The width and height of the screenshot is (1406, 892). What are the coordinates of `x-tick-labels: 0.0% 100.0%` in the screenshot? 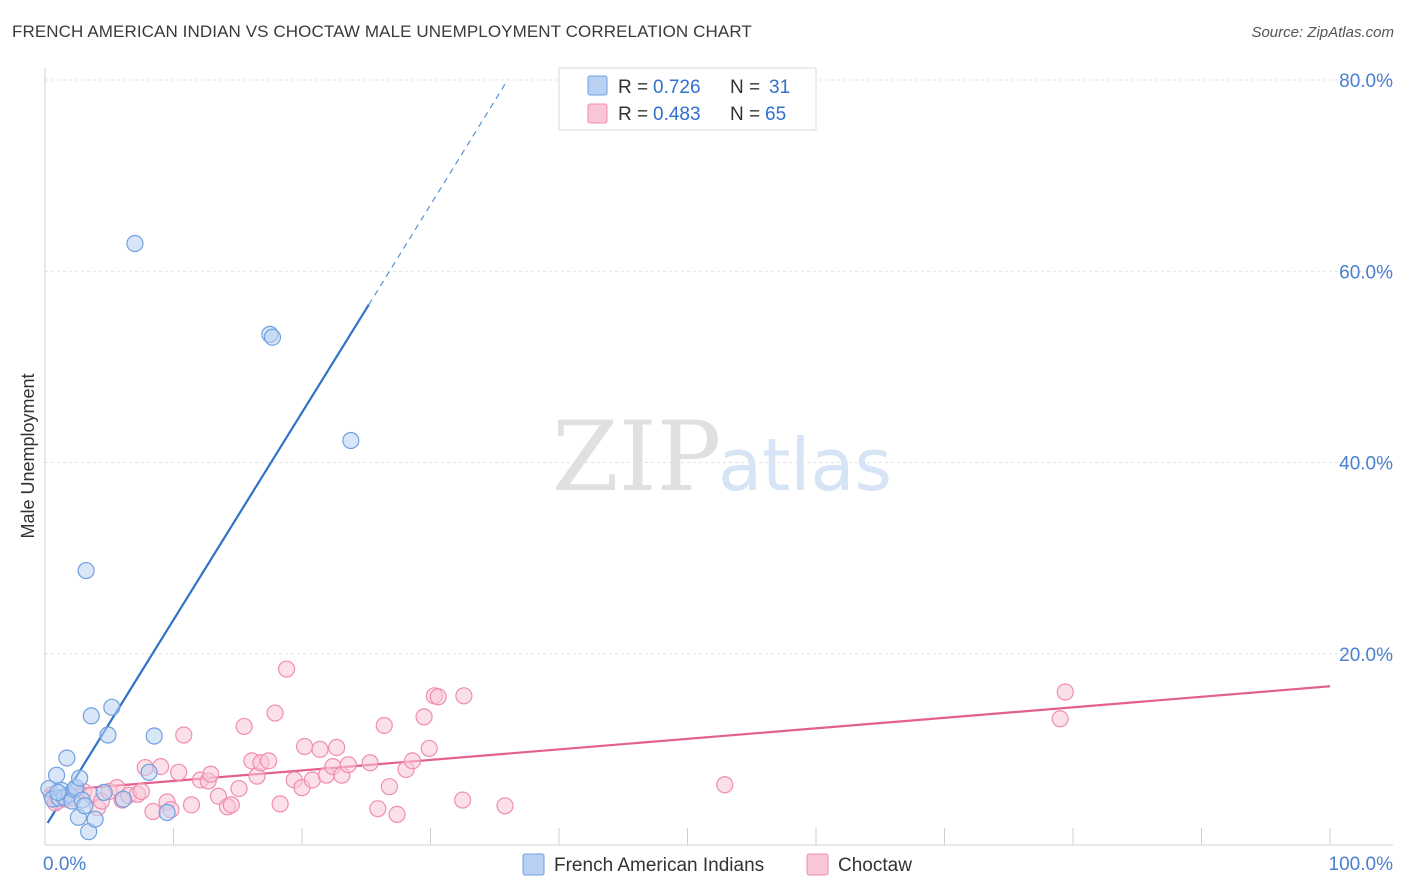 It's located at (718, 864).